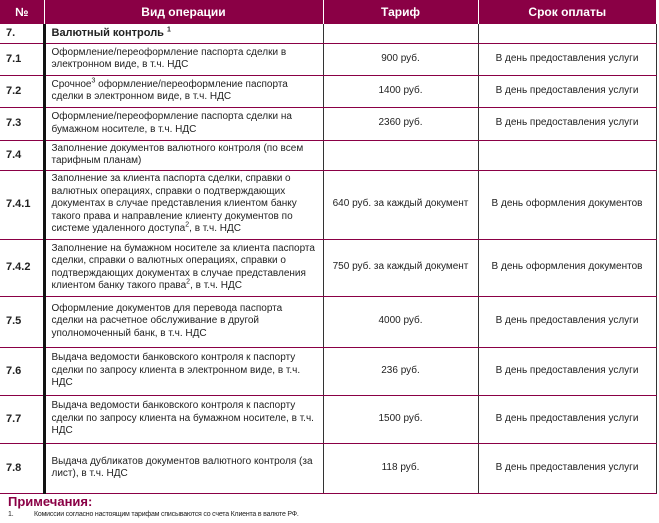 Image resolution: width=659 pixels, height=523 pixels. I want to click on notes-title: Примечания:, so click(50, 501).